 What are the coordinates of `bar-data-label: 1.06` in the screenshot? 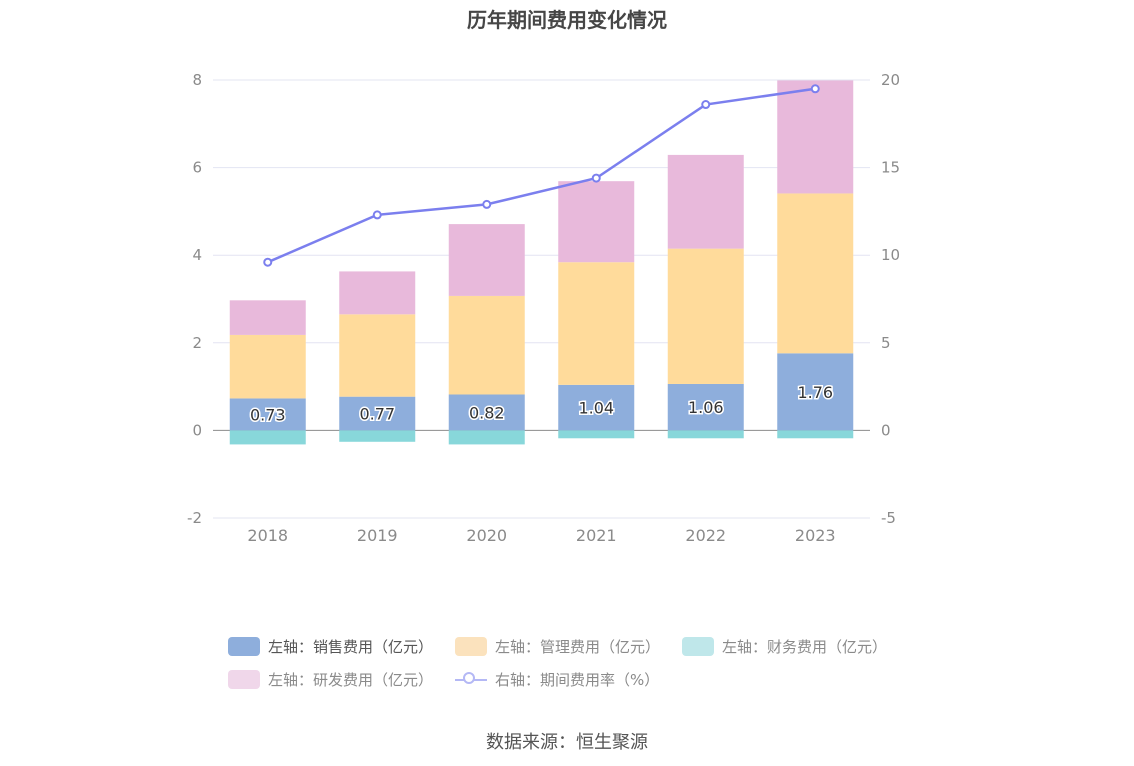 It's located at (706, 407).